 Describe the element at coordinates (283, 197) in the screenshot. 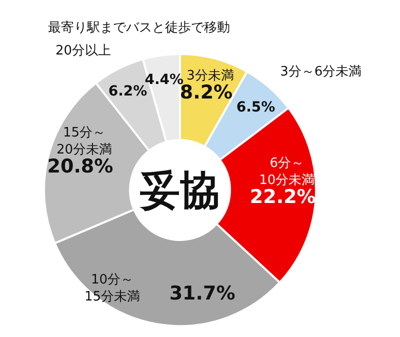

I see `data-label: 22.2%` at that location.